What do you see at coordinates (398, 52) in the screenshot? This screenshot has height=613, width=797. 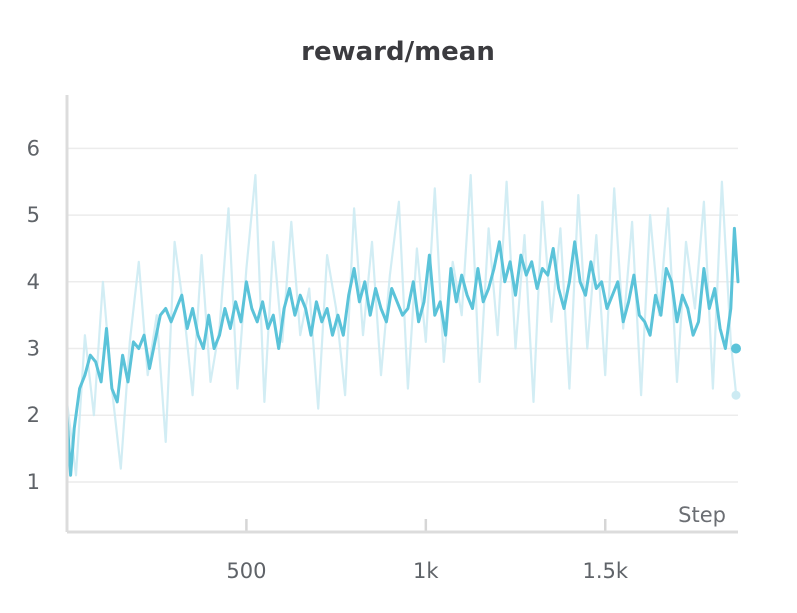 I see `chart-title: reward/mean` at bounding box center [398, 52].